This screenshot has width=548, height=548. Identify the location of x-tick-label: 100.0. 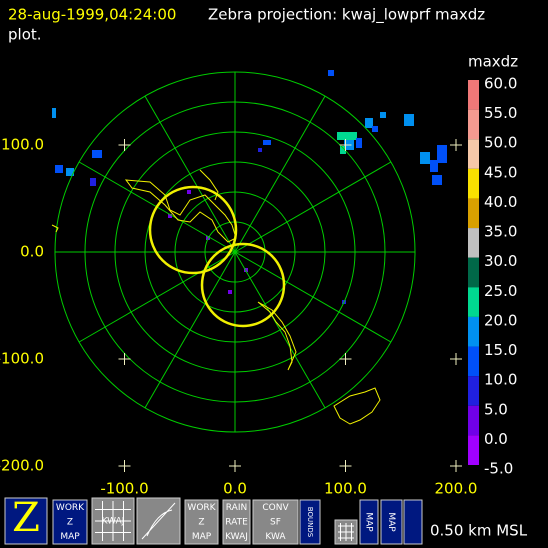
(345, 489).